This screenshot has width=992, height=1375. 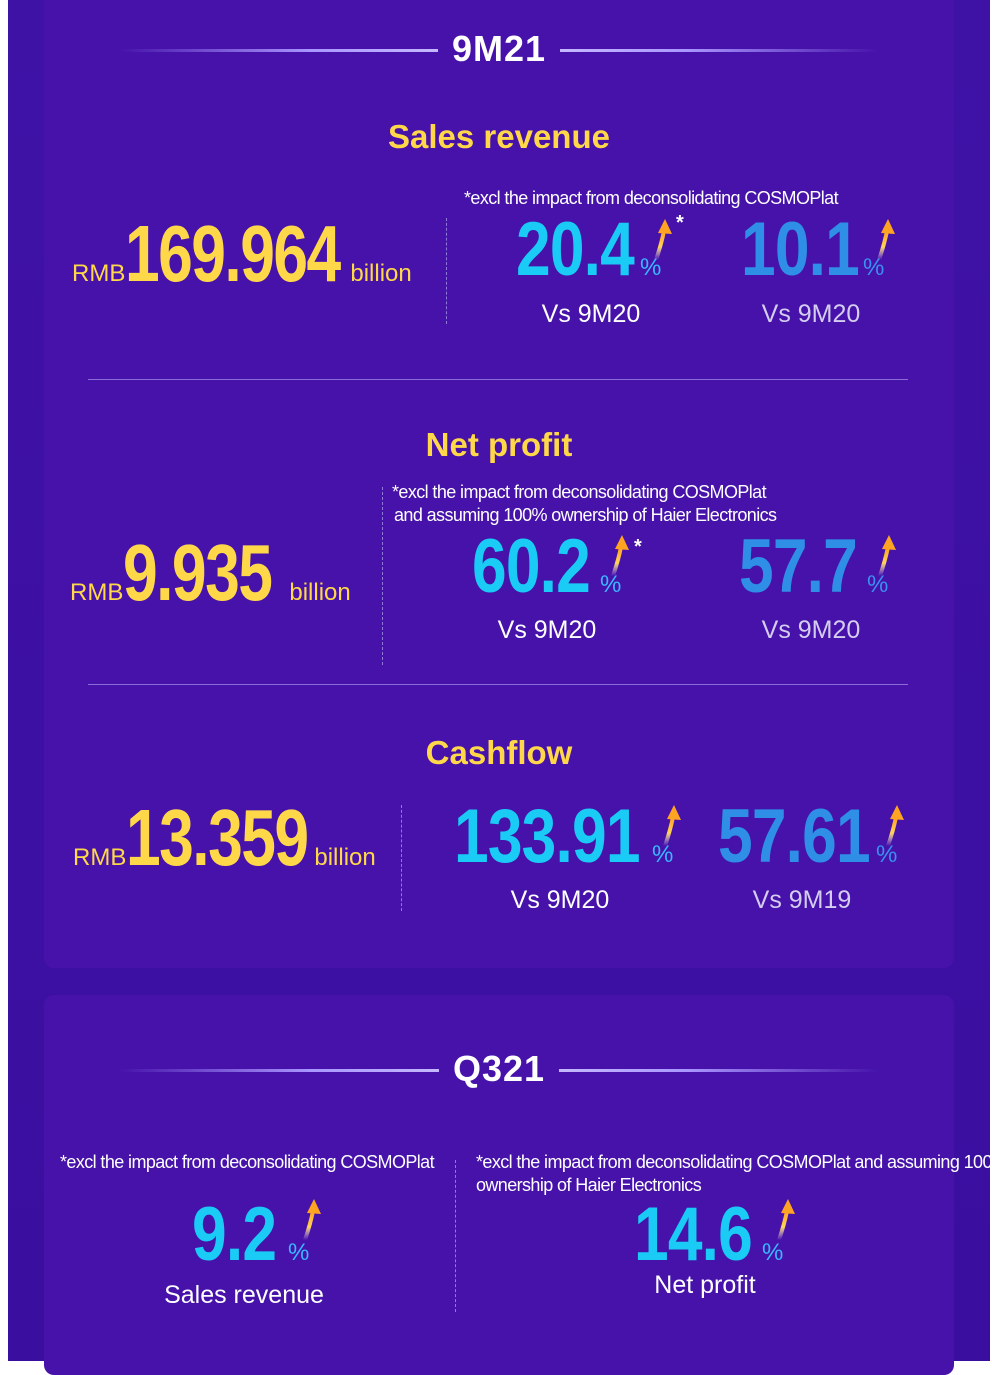 I want to click on sales-revenue-heading: Sales revenue, so click(x=499, y=136).